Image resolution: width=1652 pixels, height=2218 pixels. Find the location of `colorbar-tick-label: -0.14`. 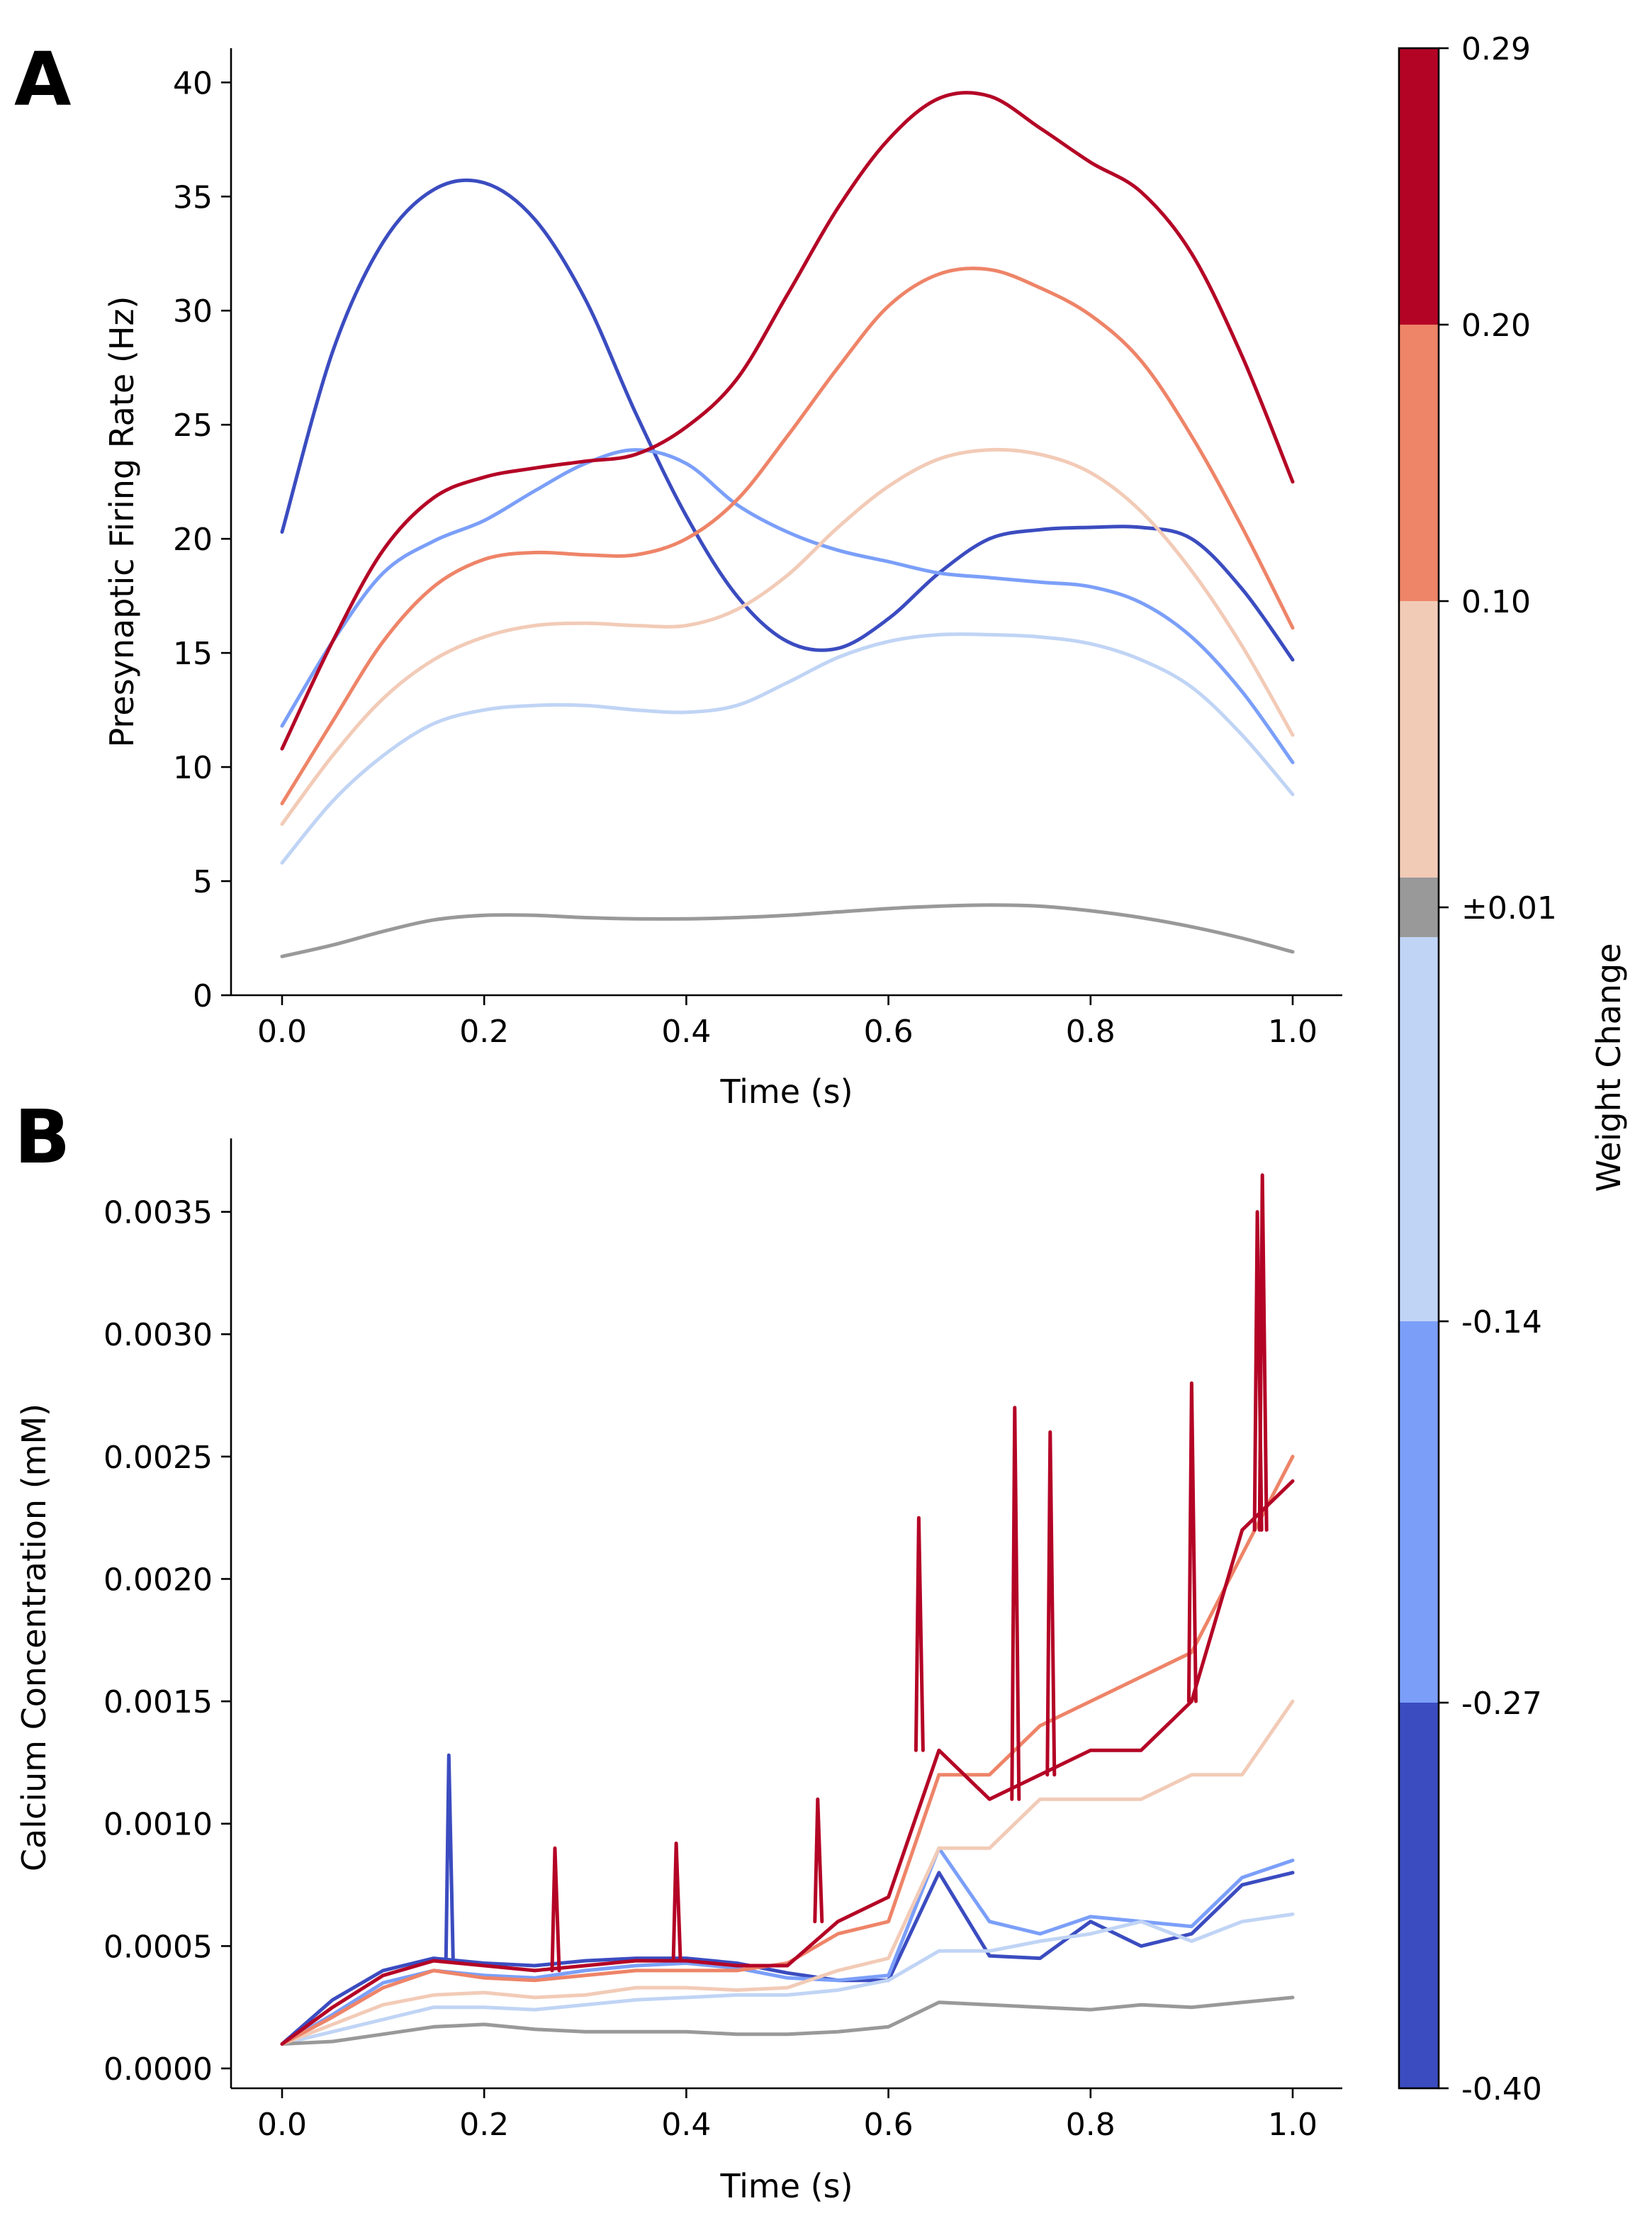

colorbar-tick-label: -0.14 is located at coordinates (1502, 1322).